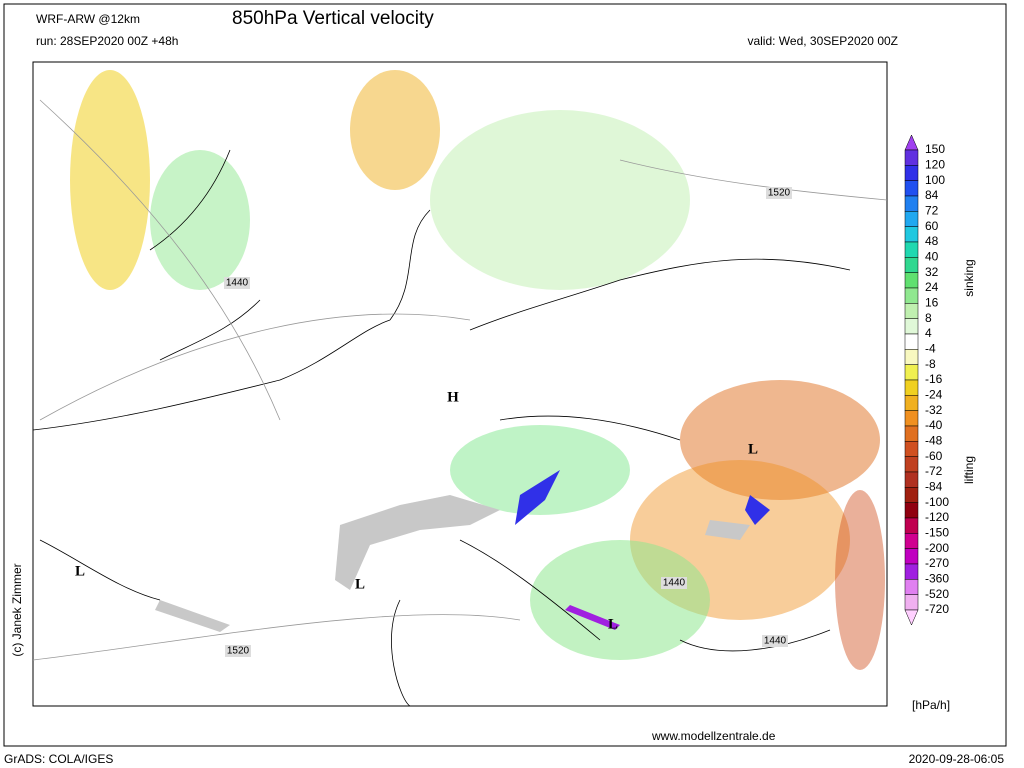 This screenshot has width=1024, height=768. What do you see at coordinates (932, 241) in the screenshot?
I see `colorbar-label: 48` at bounding box center [932, 241].